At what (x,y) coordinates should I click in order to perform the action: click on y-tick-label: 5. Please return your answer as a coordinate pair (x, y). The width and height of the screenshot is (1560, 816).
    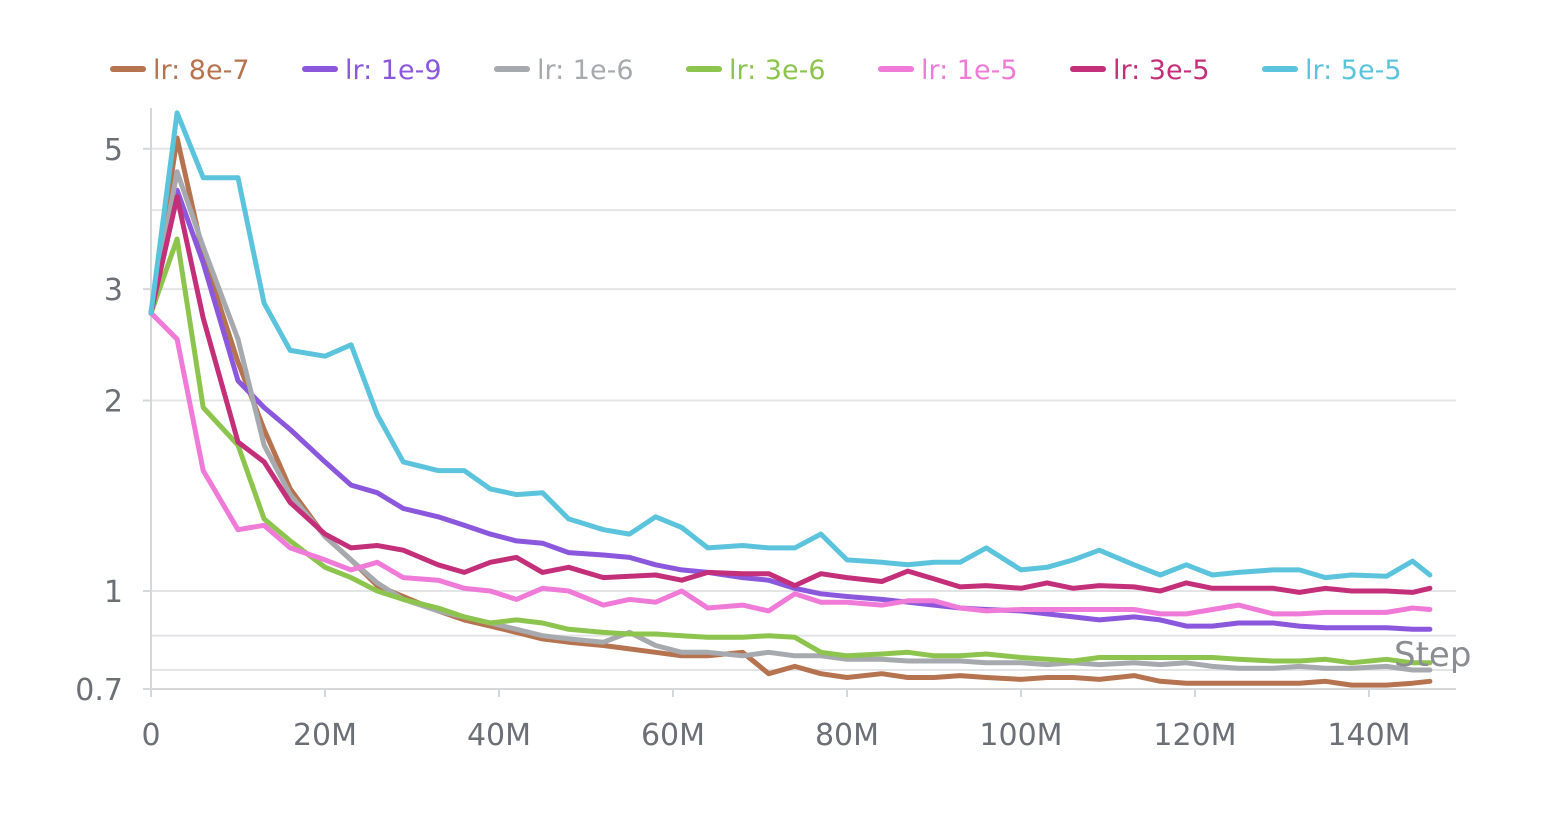
    Looking at the image, I should click on (113, 150).